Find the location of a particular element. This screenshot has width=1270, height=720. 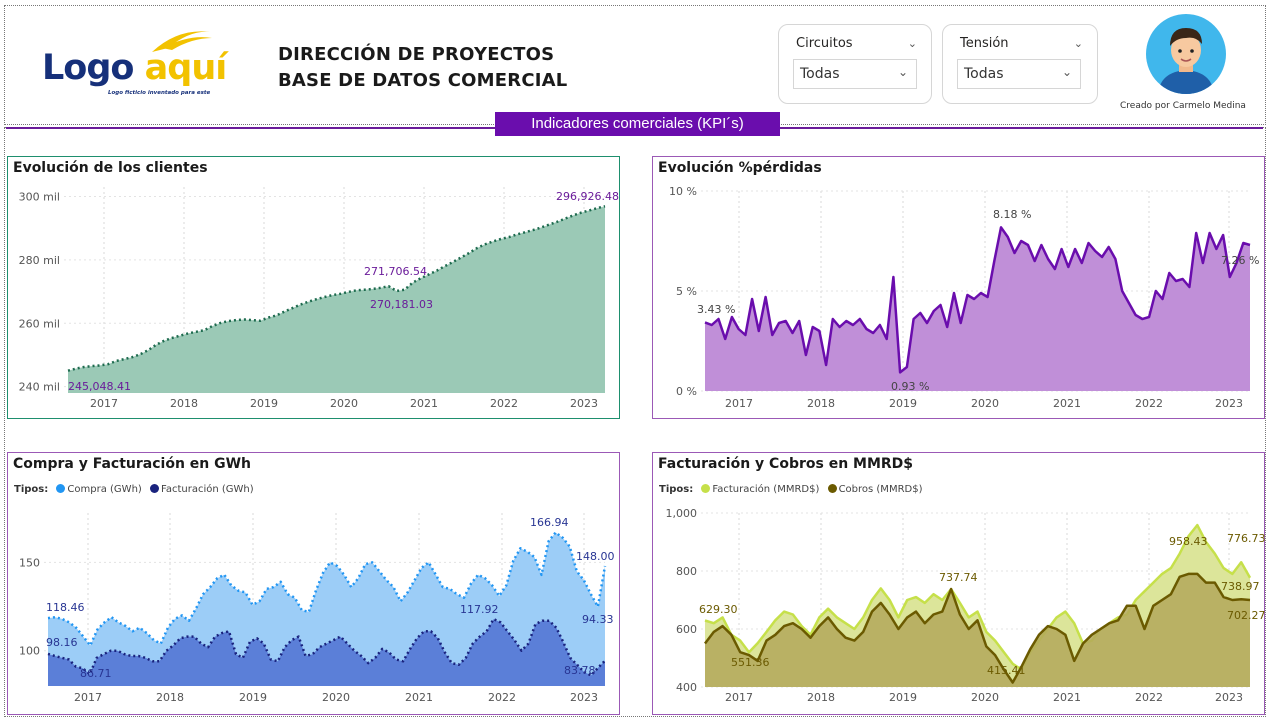

page-title-line-2: BASE DE DATOS COMERCIAL is located at coordinates (423, 80).